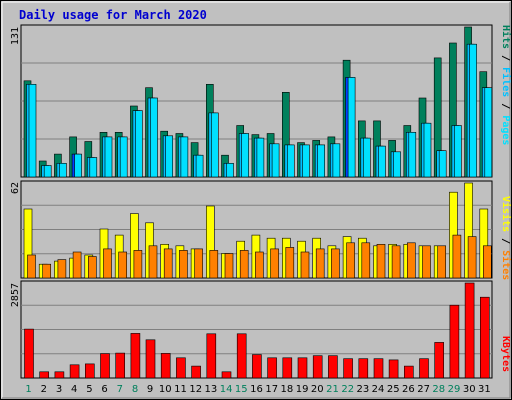  Describe the element at coordinates (74, 389) in the screenshot. I see `day-label: 4` at that location.